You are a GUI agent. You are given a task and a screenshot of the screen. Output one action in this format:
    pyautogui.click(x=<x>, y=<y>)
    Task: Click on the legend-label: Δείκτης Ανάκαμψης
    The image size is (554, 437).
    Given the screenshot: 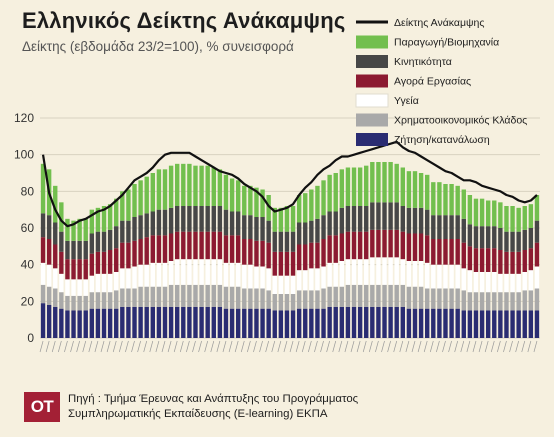 What is the action you would take?
    pyautogui.click(x=439, y=23)
    